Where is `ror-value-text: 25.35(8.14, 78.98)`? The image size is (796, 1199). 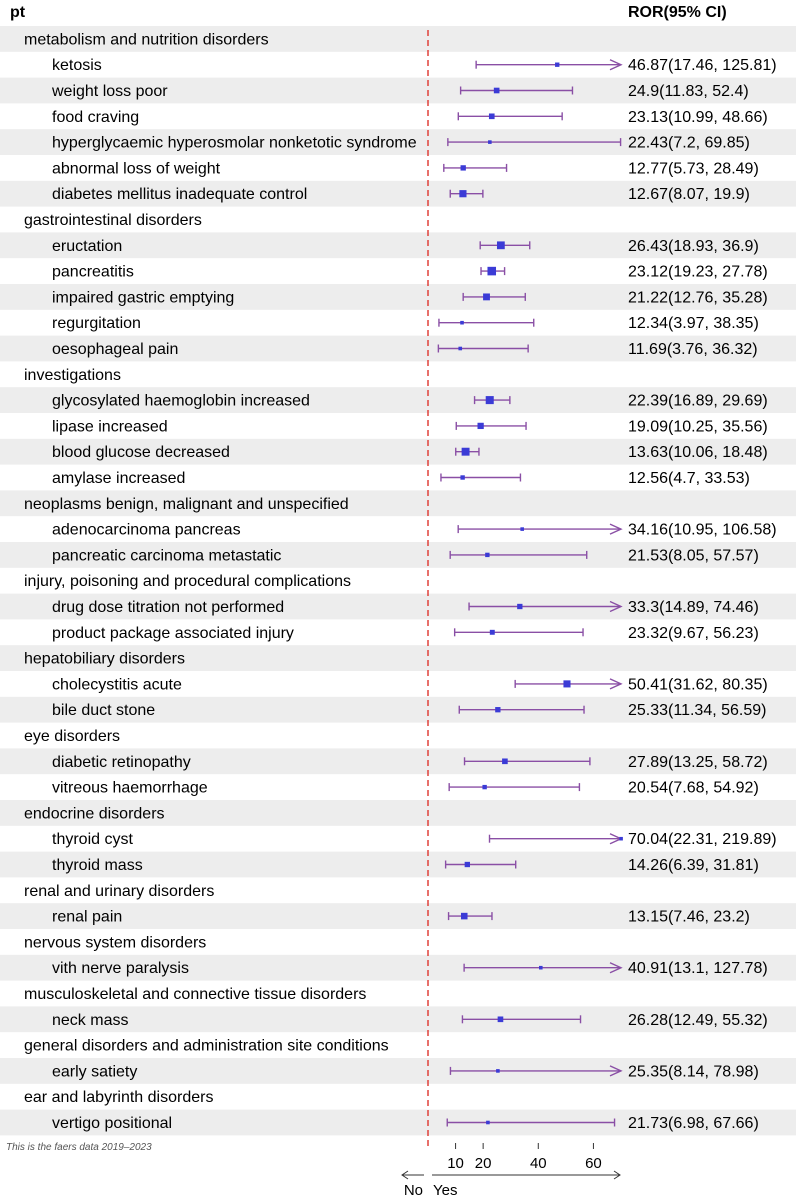 ror-value-text: 25.35(8.14, 78.98) is located at coordinates (693, 1071).